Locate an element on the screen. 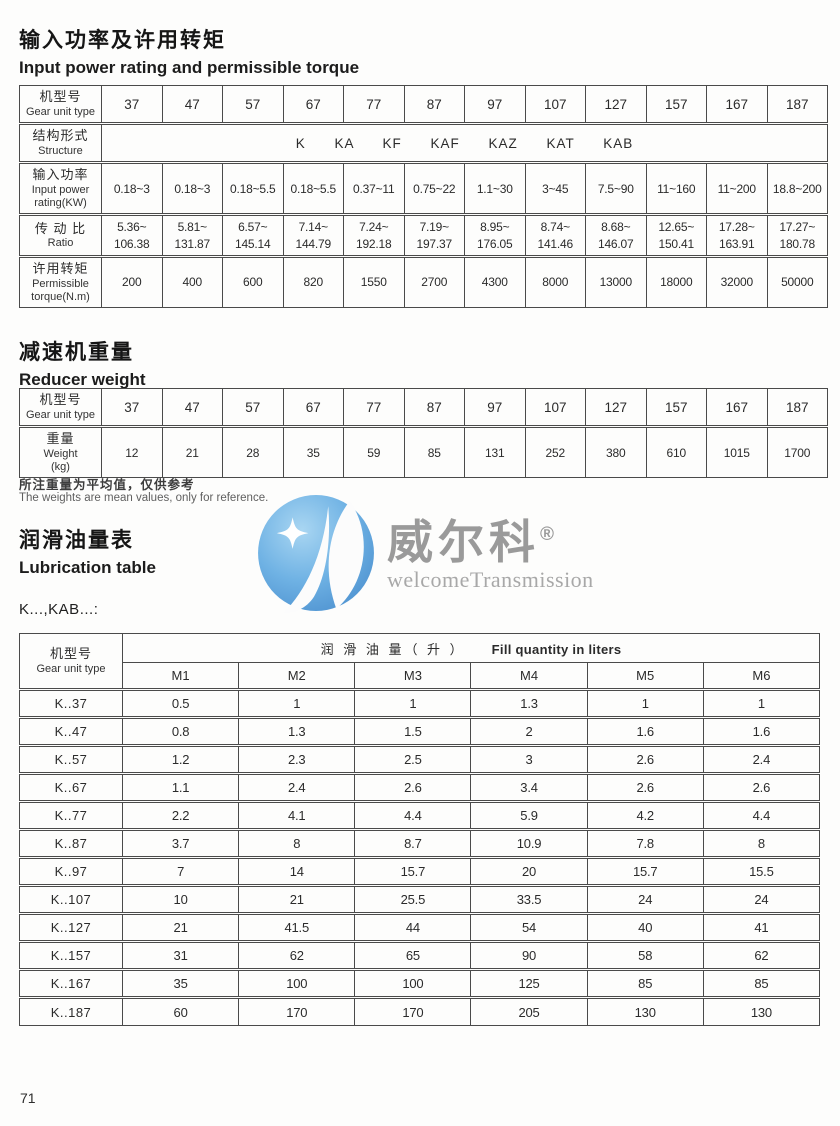  ratio-cell: 7.24~ 192.18 is located at coordinates (374, 235).